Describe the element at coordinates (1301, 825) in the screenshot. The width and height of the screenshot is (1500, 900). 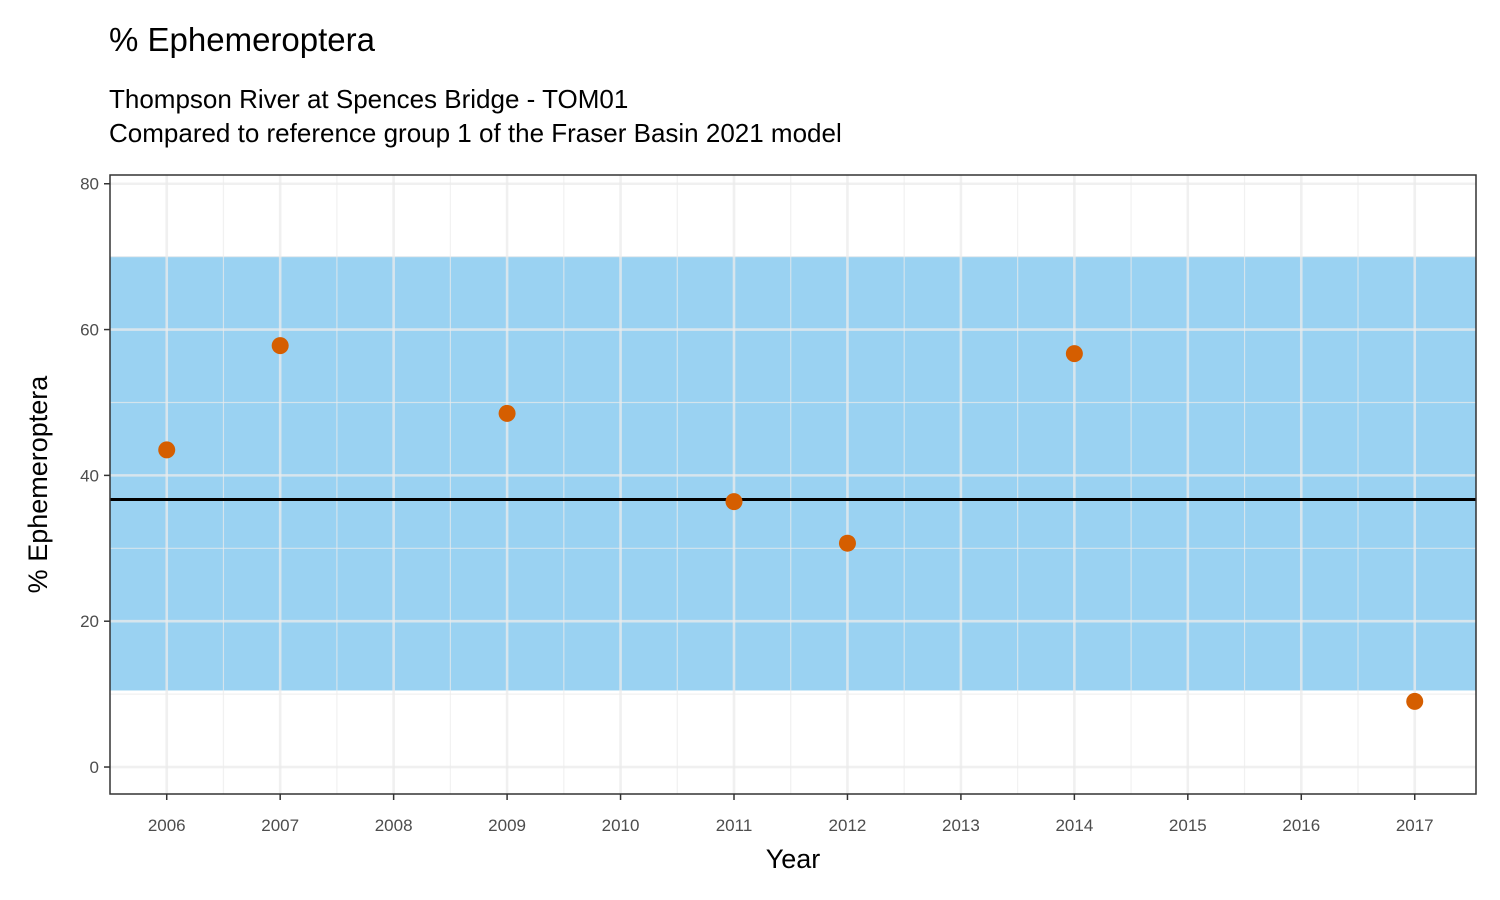
I see `x-tick-label: 2016` at that location.